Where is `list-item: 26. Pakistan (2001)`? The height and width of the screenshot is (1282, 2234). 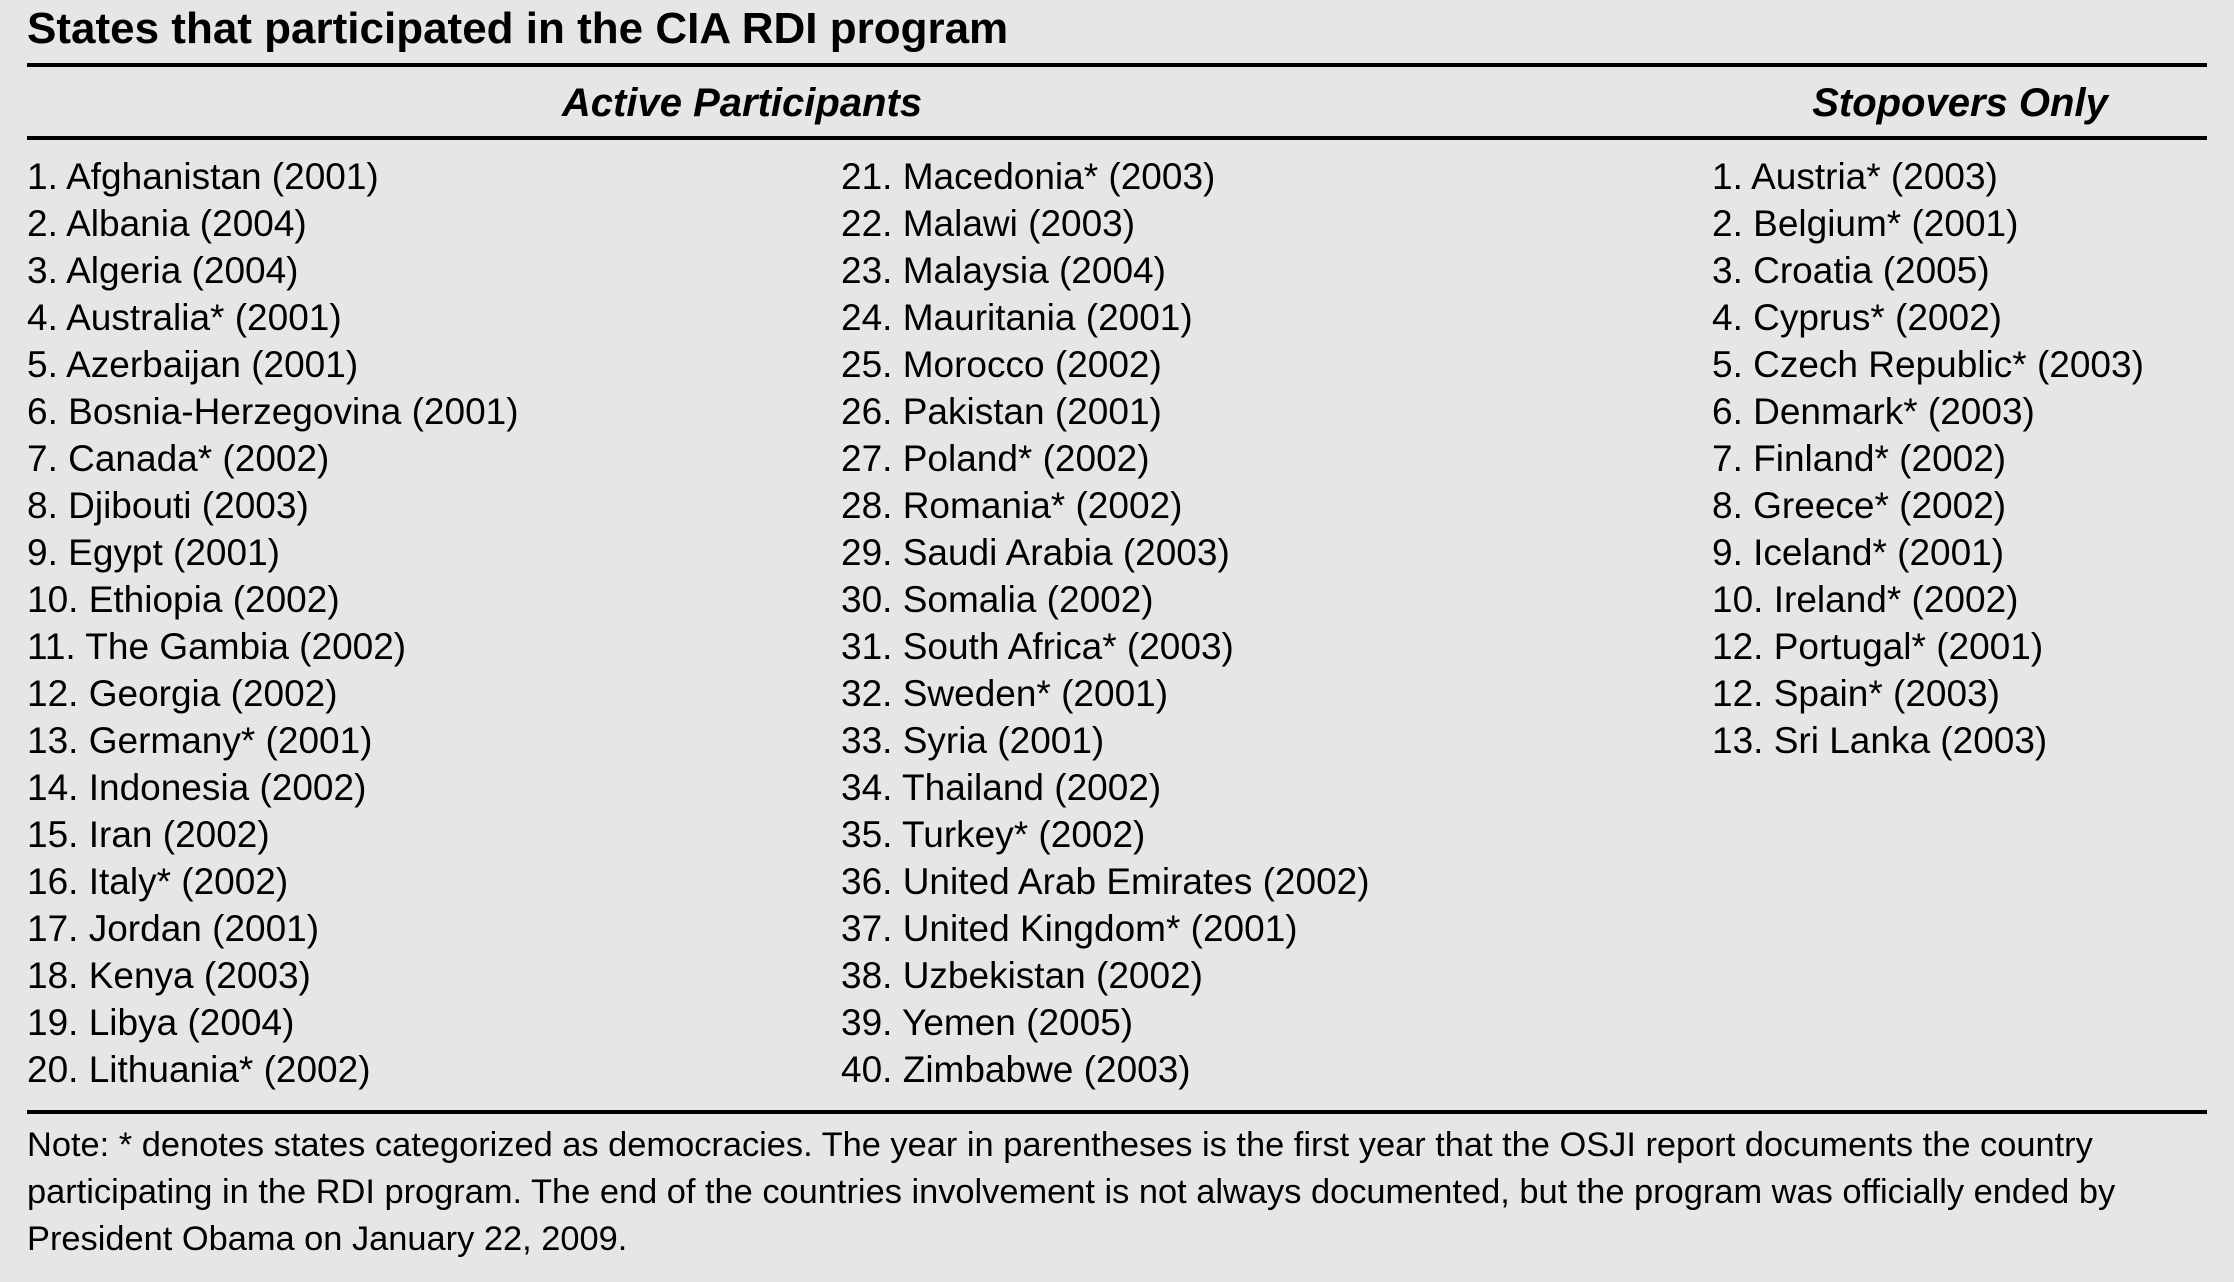 list-item: 26. Pakistan (2001) is located at coordinates (1001, 411).